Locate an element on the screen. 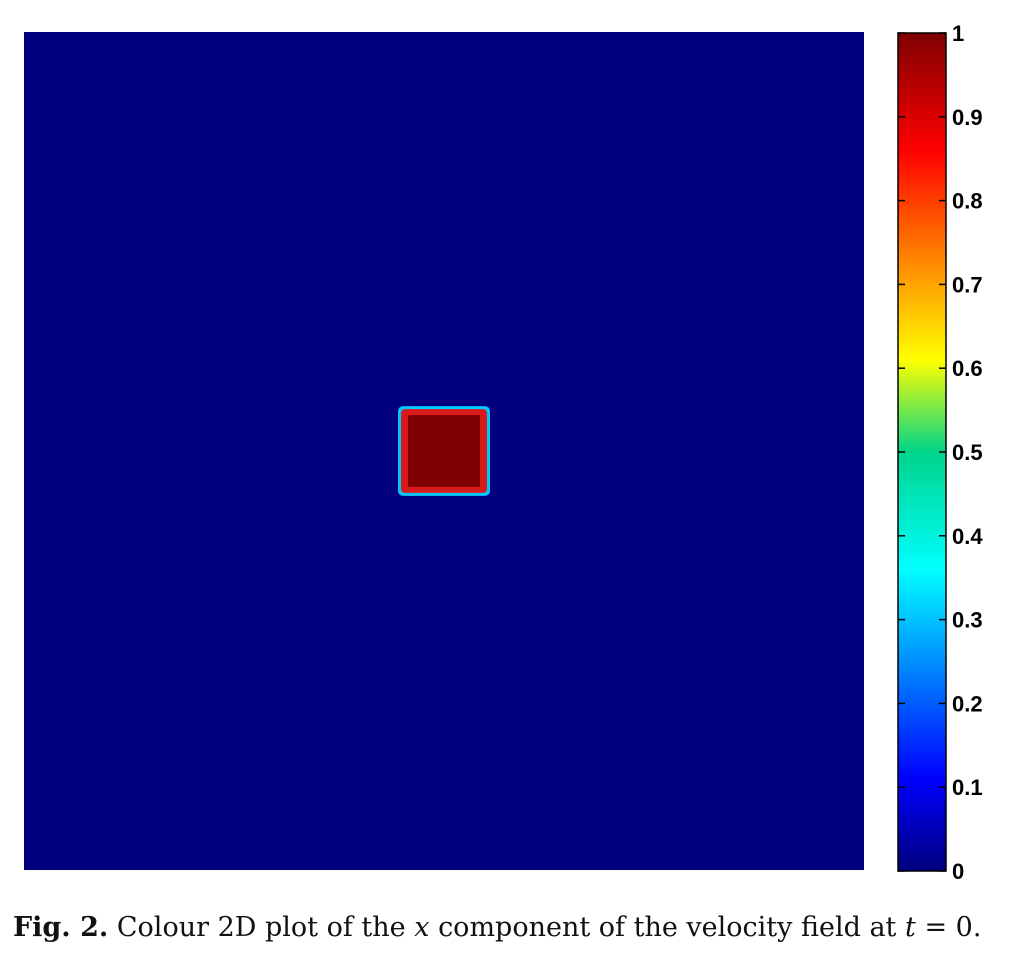 The width and height of the screenshot is (1024, 969). caption-text-3: = 0. is located at coordinates (953, 927).